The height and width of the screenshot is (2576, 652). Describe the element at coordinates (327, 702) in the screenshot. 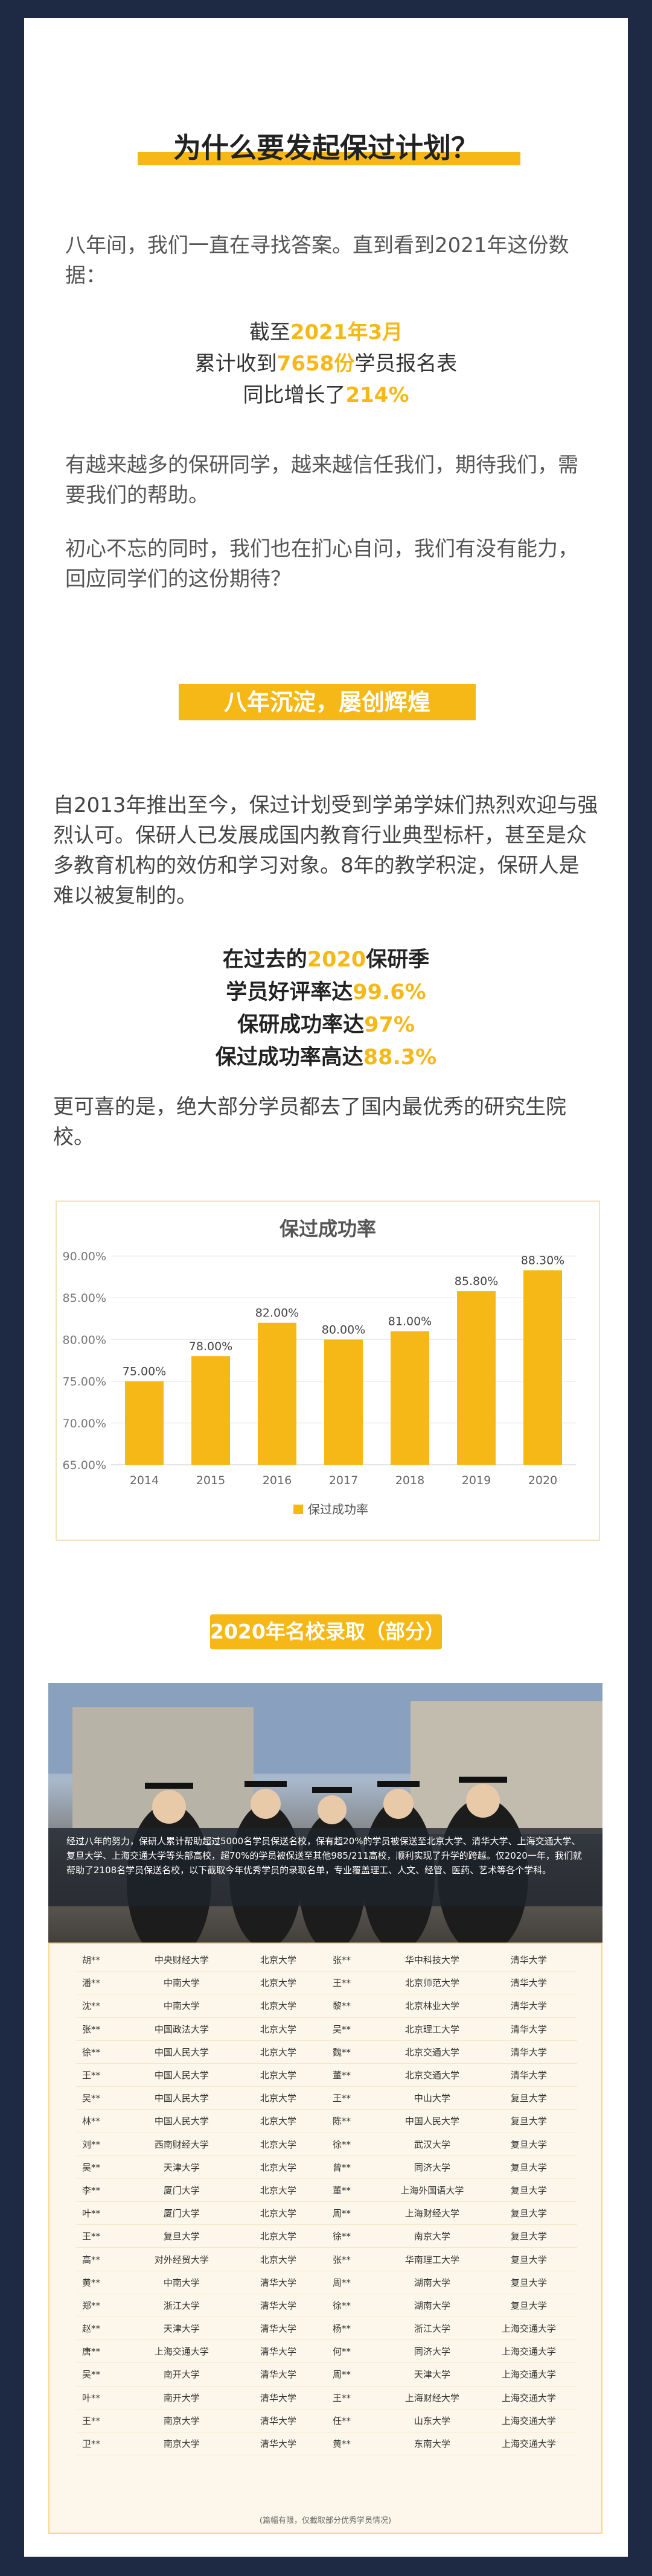

I see `section2-badge: 八年沉淀，屡创辉煌` at that location.